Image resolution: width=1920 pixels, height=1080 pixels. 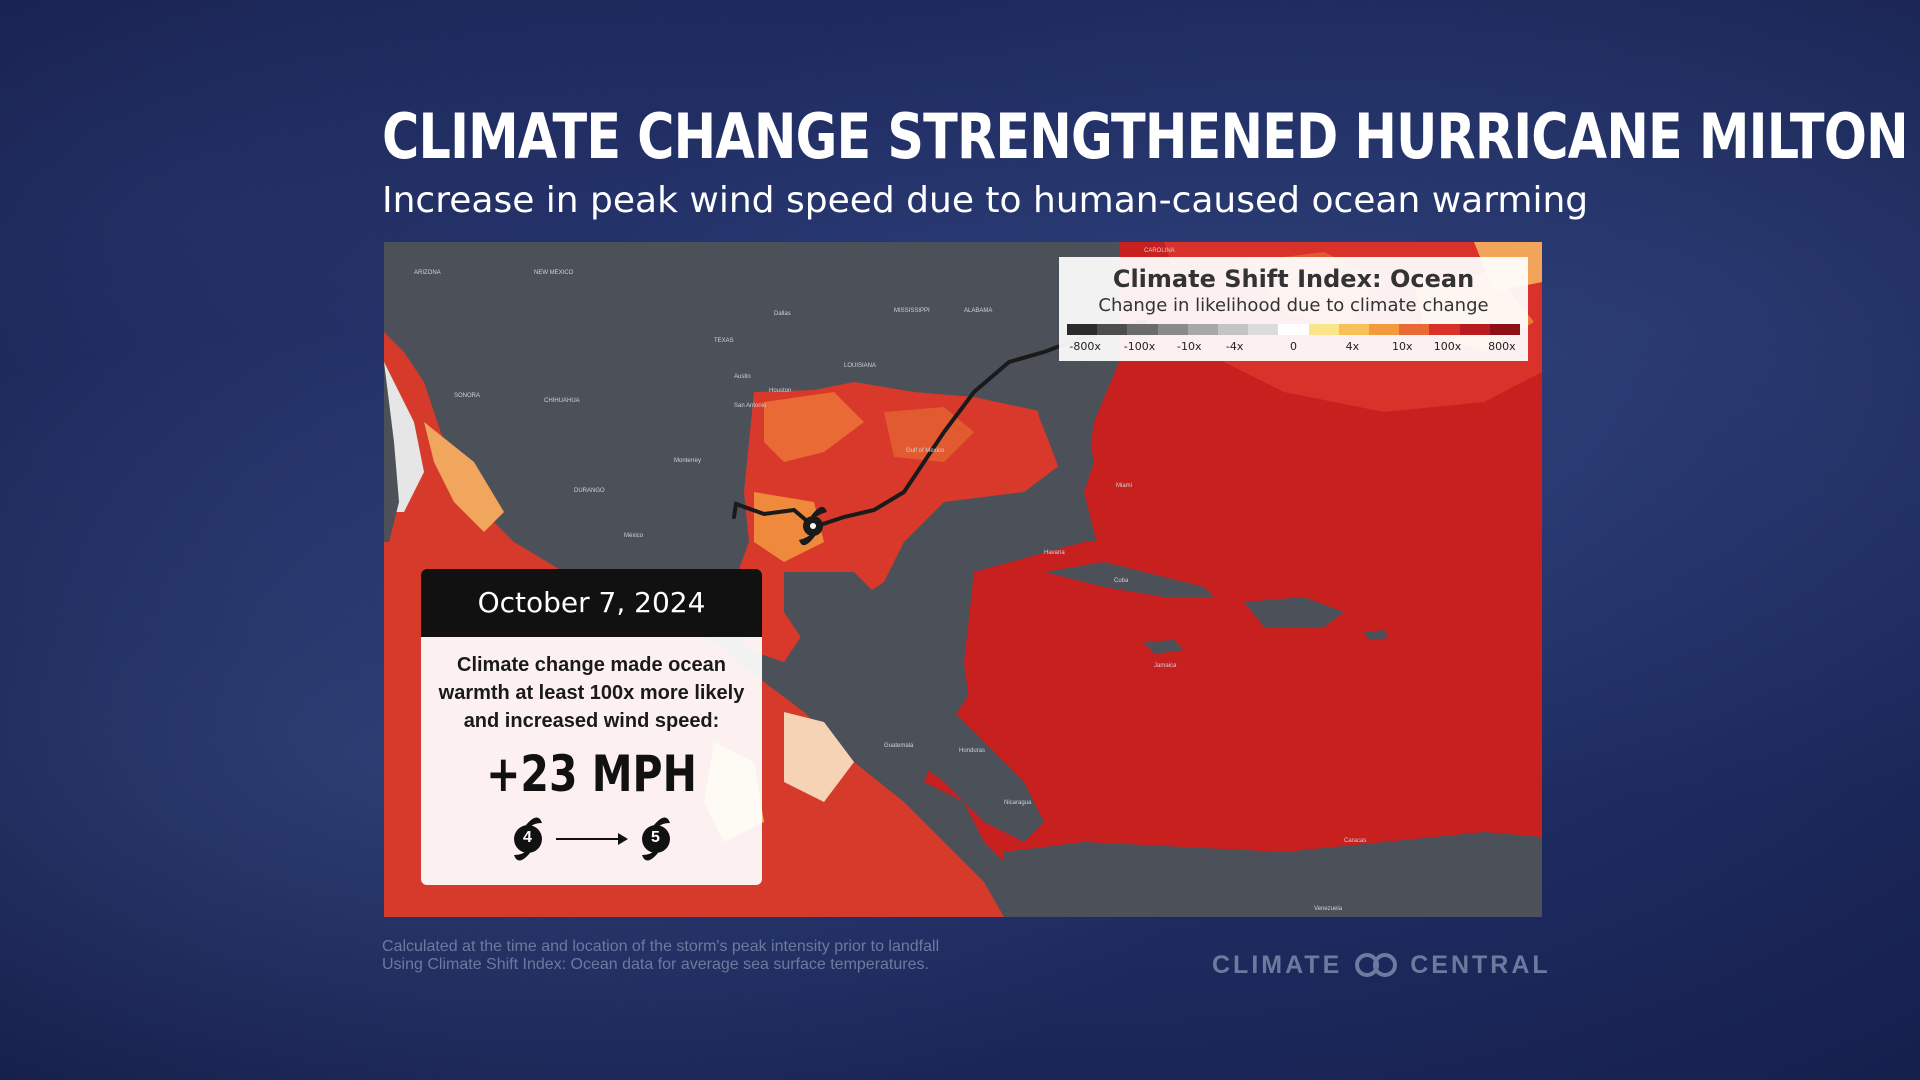 What do you see at coordinates (589, 491) in the screenshot?
I see `label-durango: DURANGO` at bounding box center [589, 491].